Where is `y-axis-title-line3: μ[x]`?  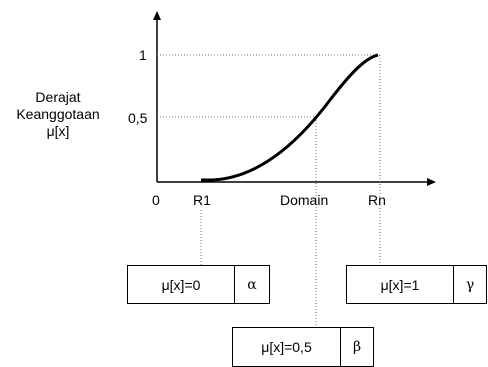 y-axis-title-line3: μ[x] is located at coordinates (58, 131).